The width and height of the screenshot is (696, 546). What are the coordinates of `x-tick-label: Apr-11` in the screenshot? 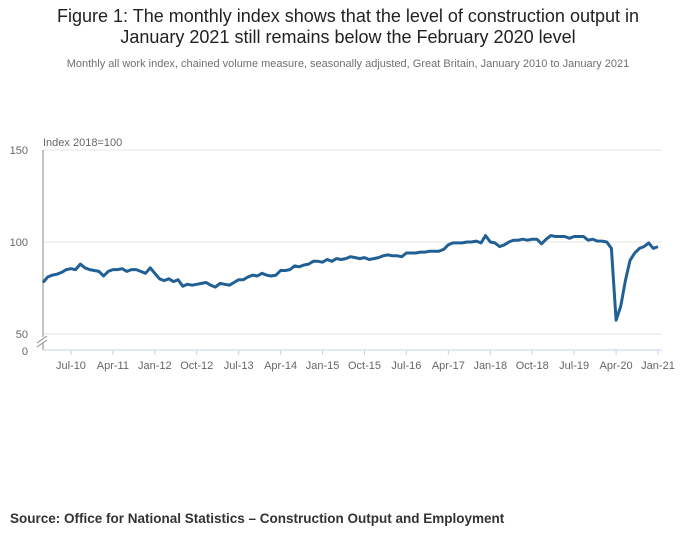 It's located at (113, 366).